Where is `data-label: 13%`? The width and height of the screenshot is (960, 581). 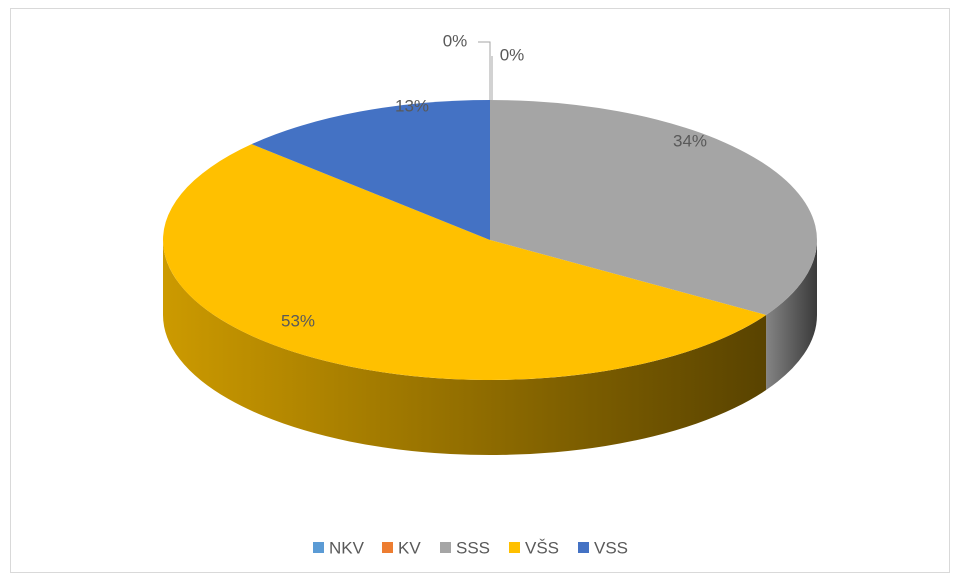
data-label: 13% is located at coordinates (412, 105).